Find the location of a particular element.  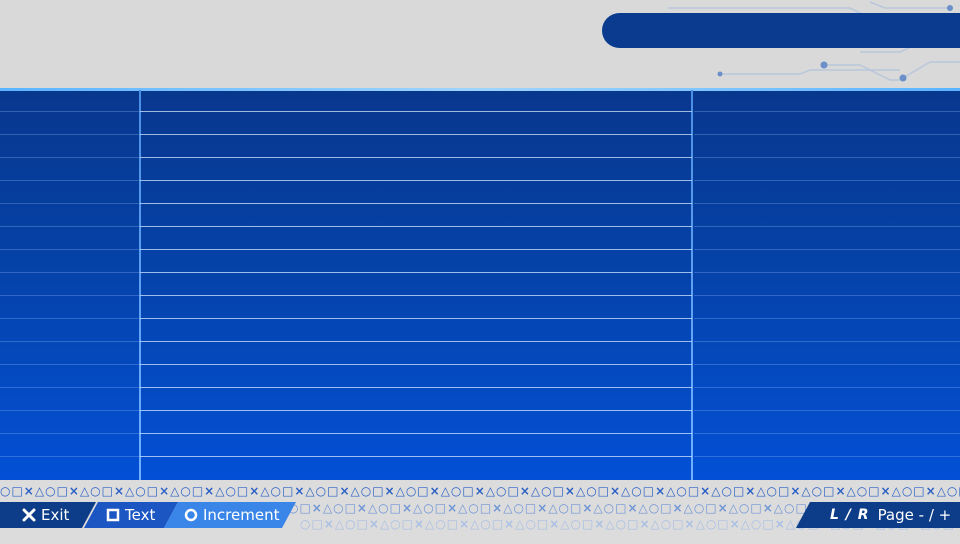

cross-icon is located at coordinates (29, 515).